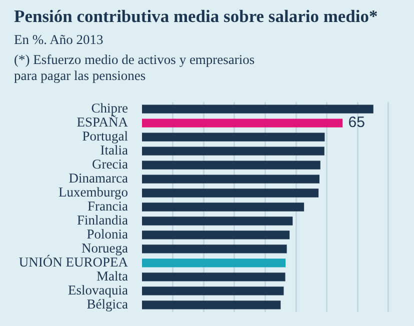  What do you see at coordinates (108, 206) in the screenshot?
I see `y-tick-label: Francia` at bounding box center [108, 206].